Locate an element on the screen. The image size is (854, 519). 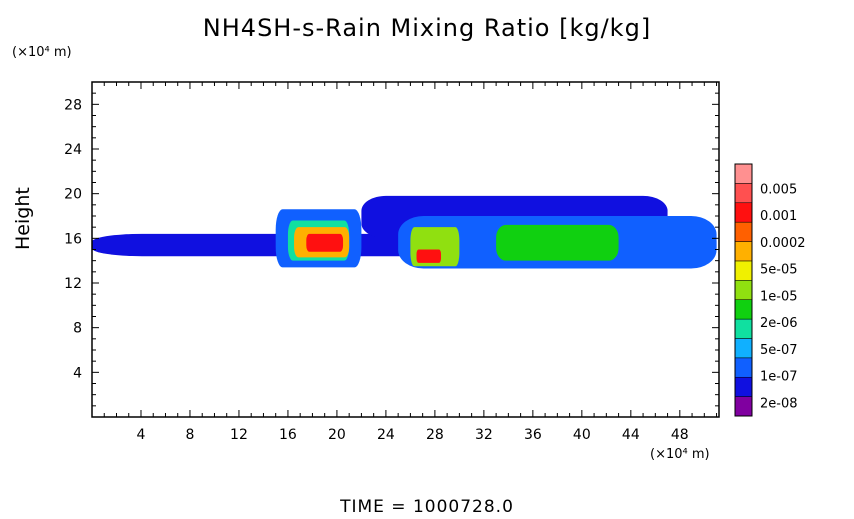
x-tick-label: 8 is located at coordinates (190, 435).